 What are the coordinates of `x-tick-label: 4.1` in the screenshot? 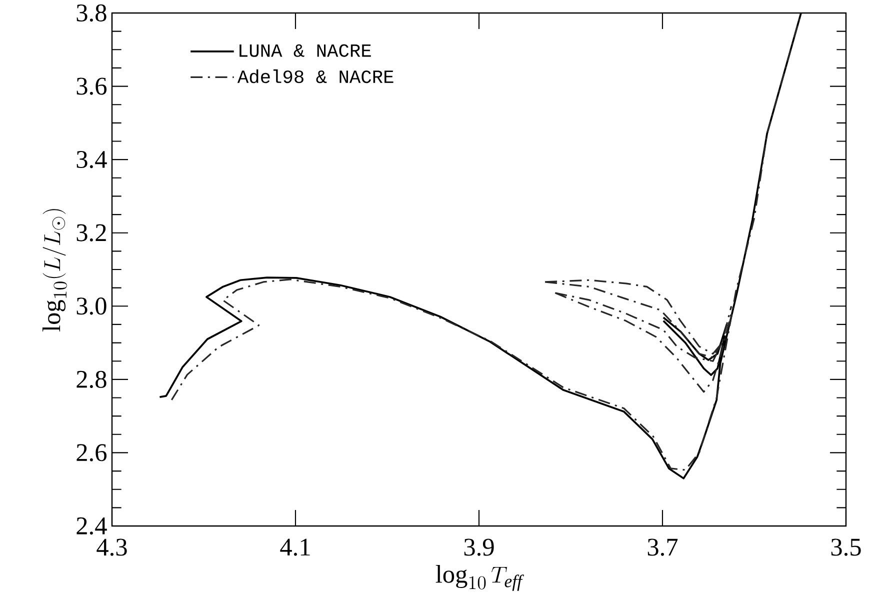 It's located at (295, 547).